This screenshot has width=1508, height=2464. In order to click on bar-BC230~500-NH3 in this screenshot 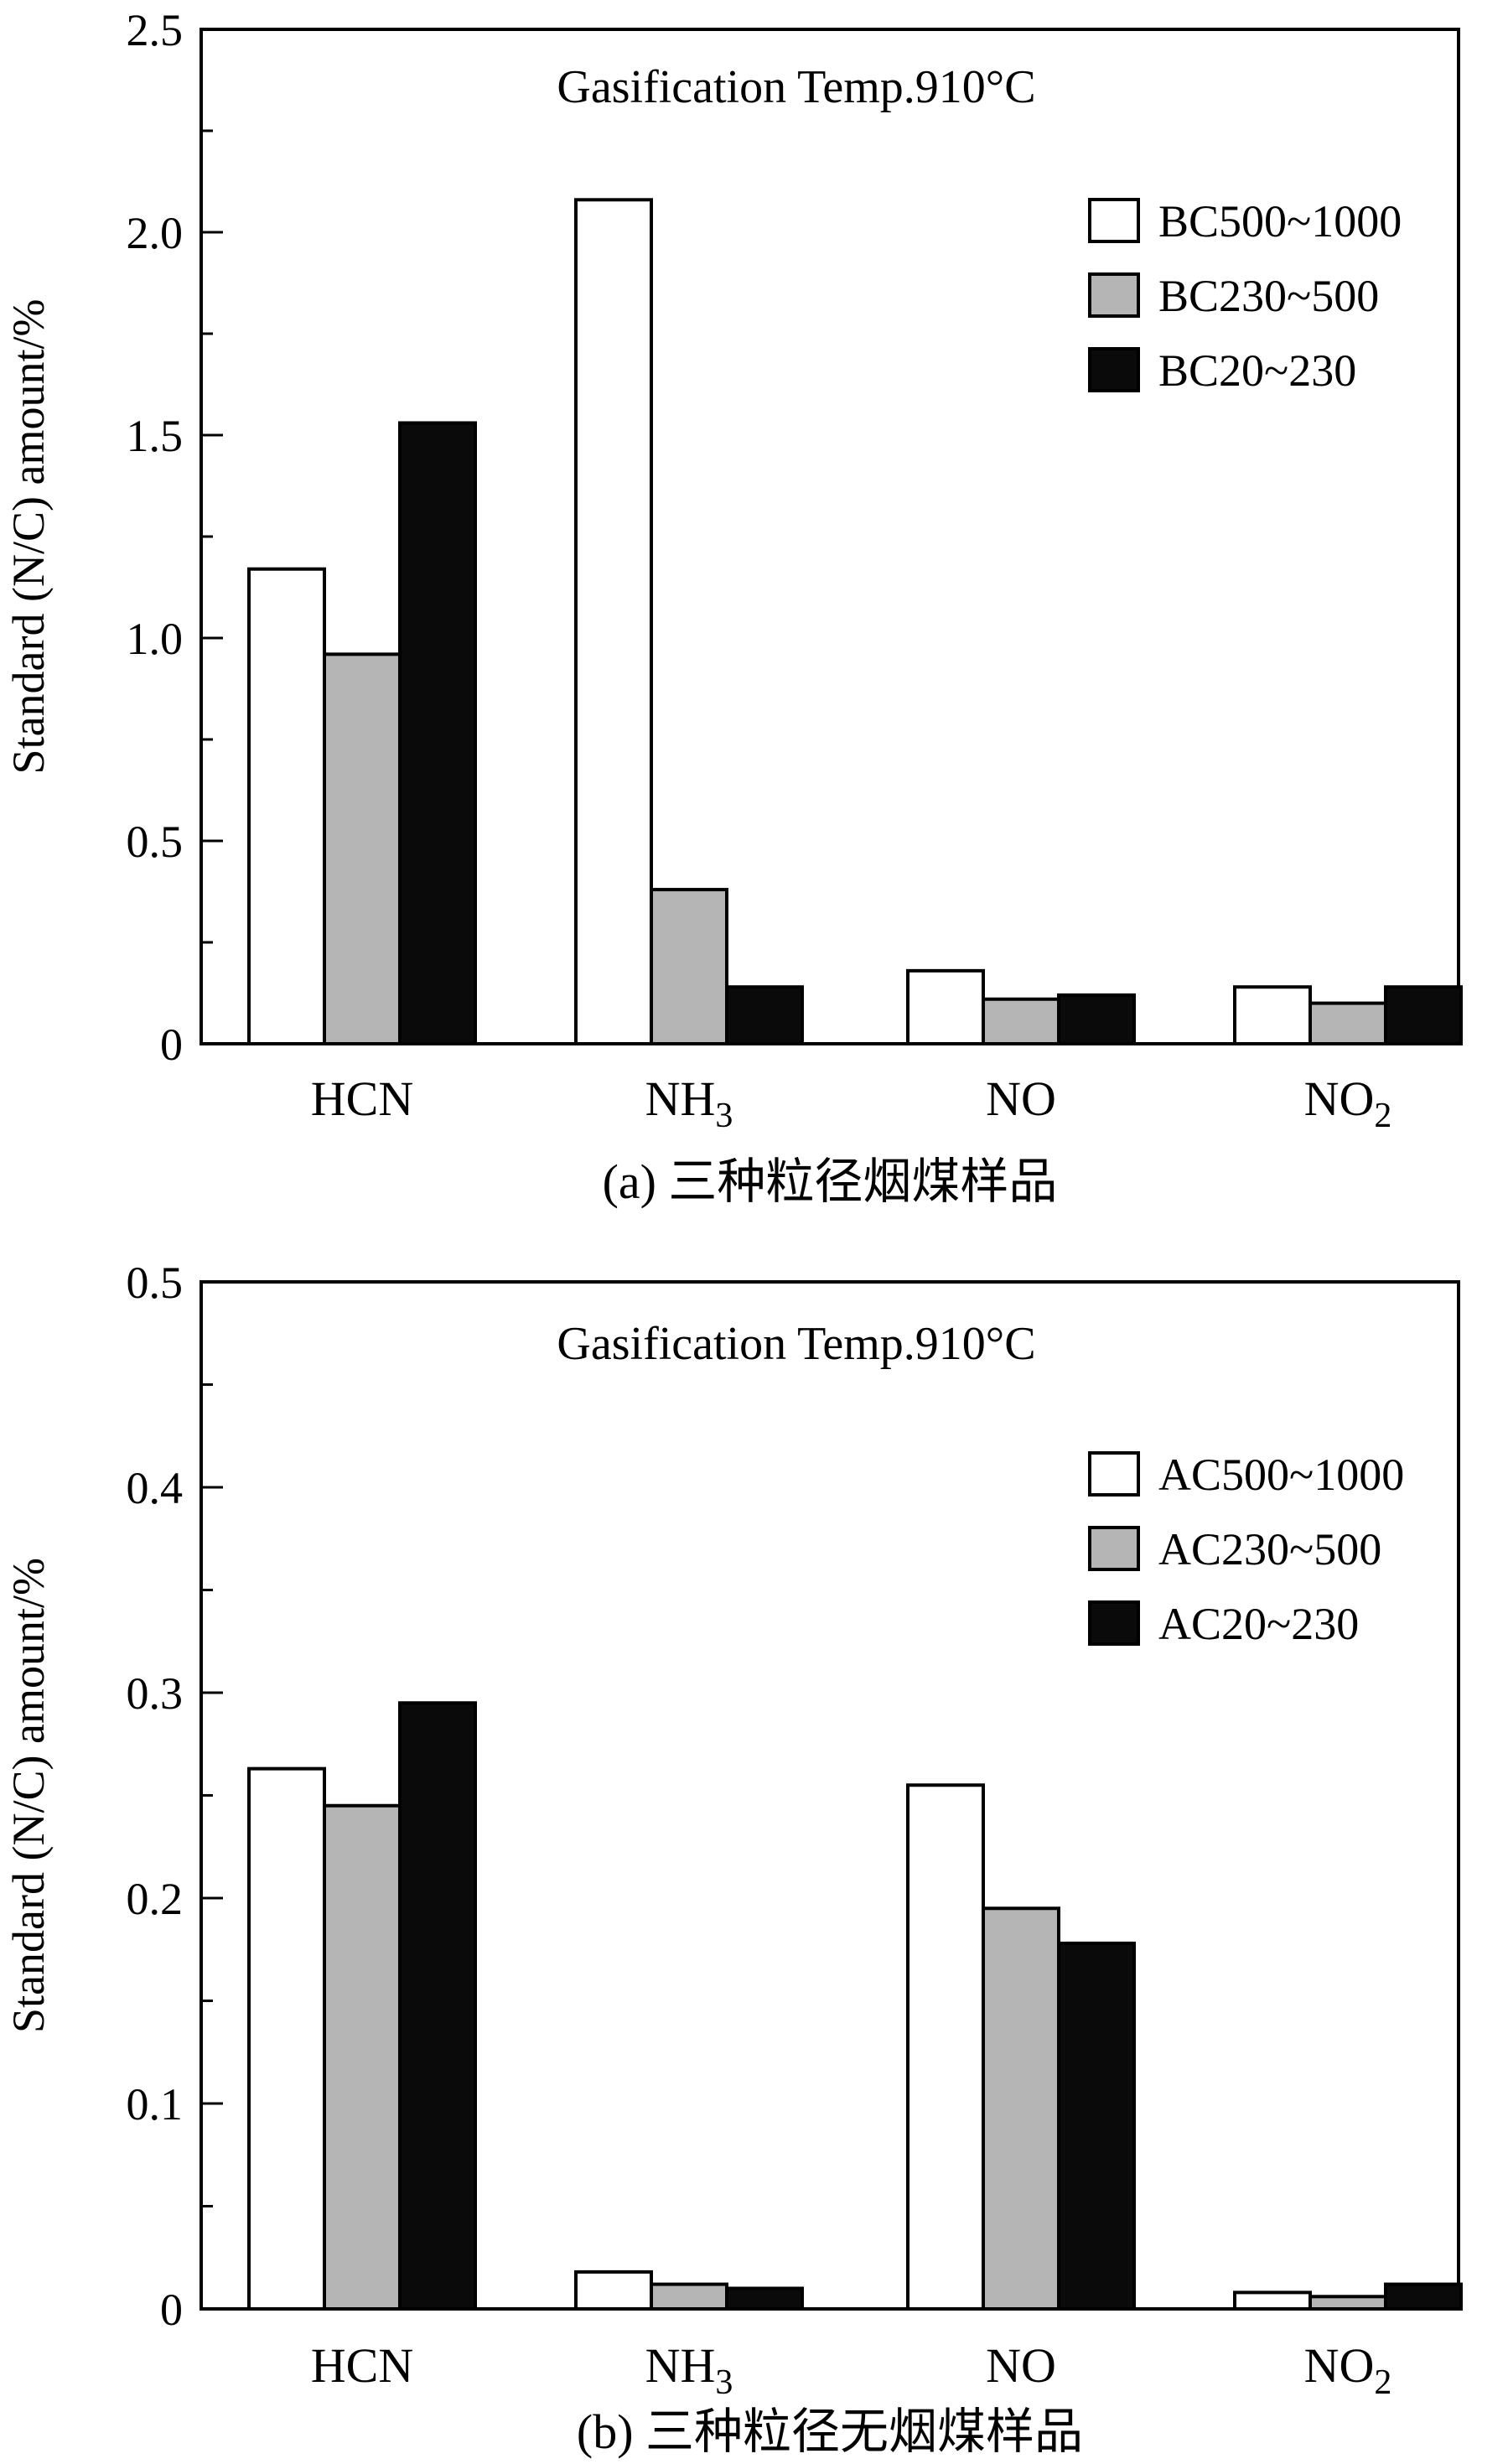, I will do `click(689, 966)`.